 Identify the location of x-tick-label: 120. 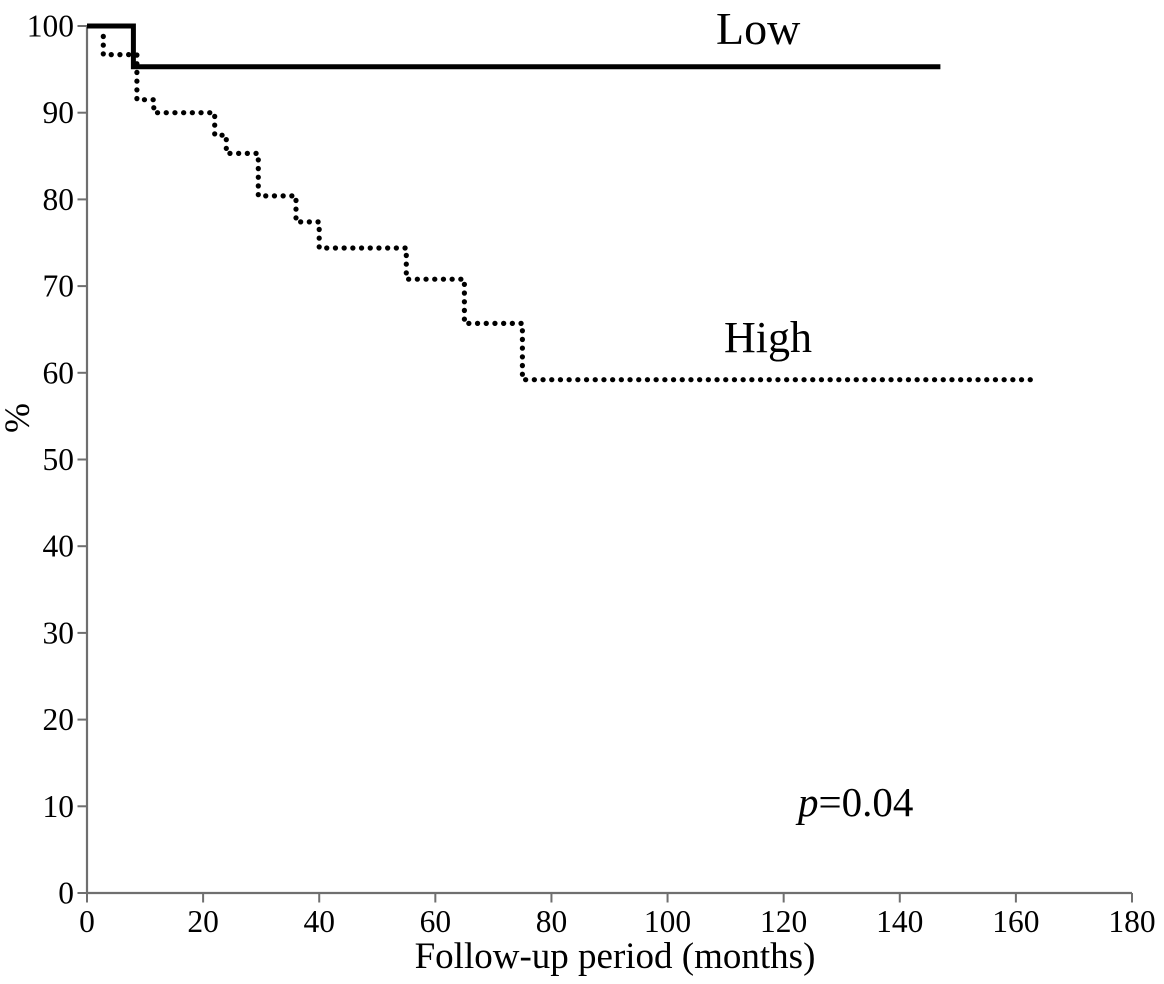
(783, 921).